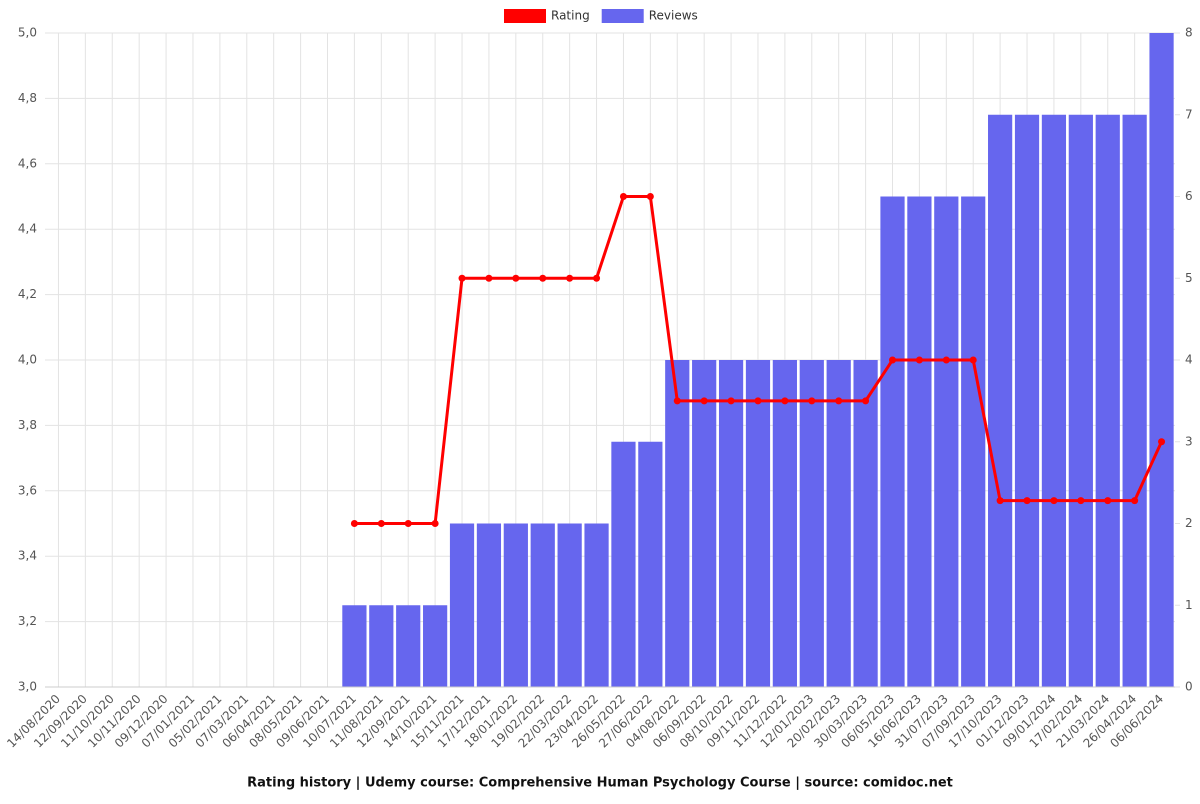 This screenshot has width=1200, height=804. Describe the element at coordinates (27, 490) in the screenshot. I see `y-tick-label: 3,6` at that location.